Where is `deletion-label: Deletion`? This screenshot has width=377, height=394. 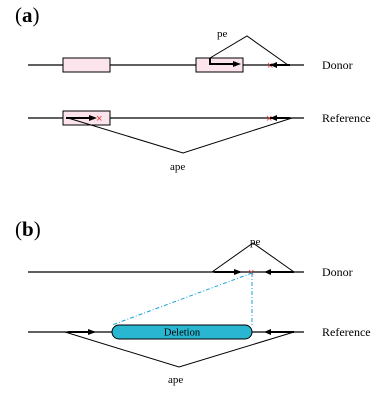 deletion-label: Deletion is located at coordinates (182, 333).